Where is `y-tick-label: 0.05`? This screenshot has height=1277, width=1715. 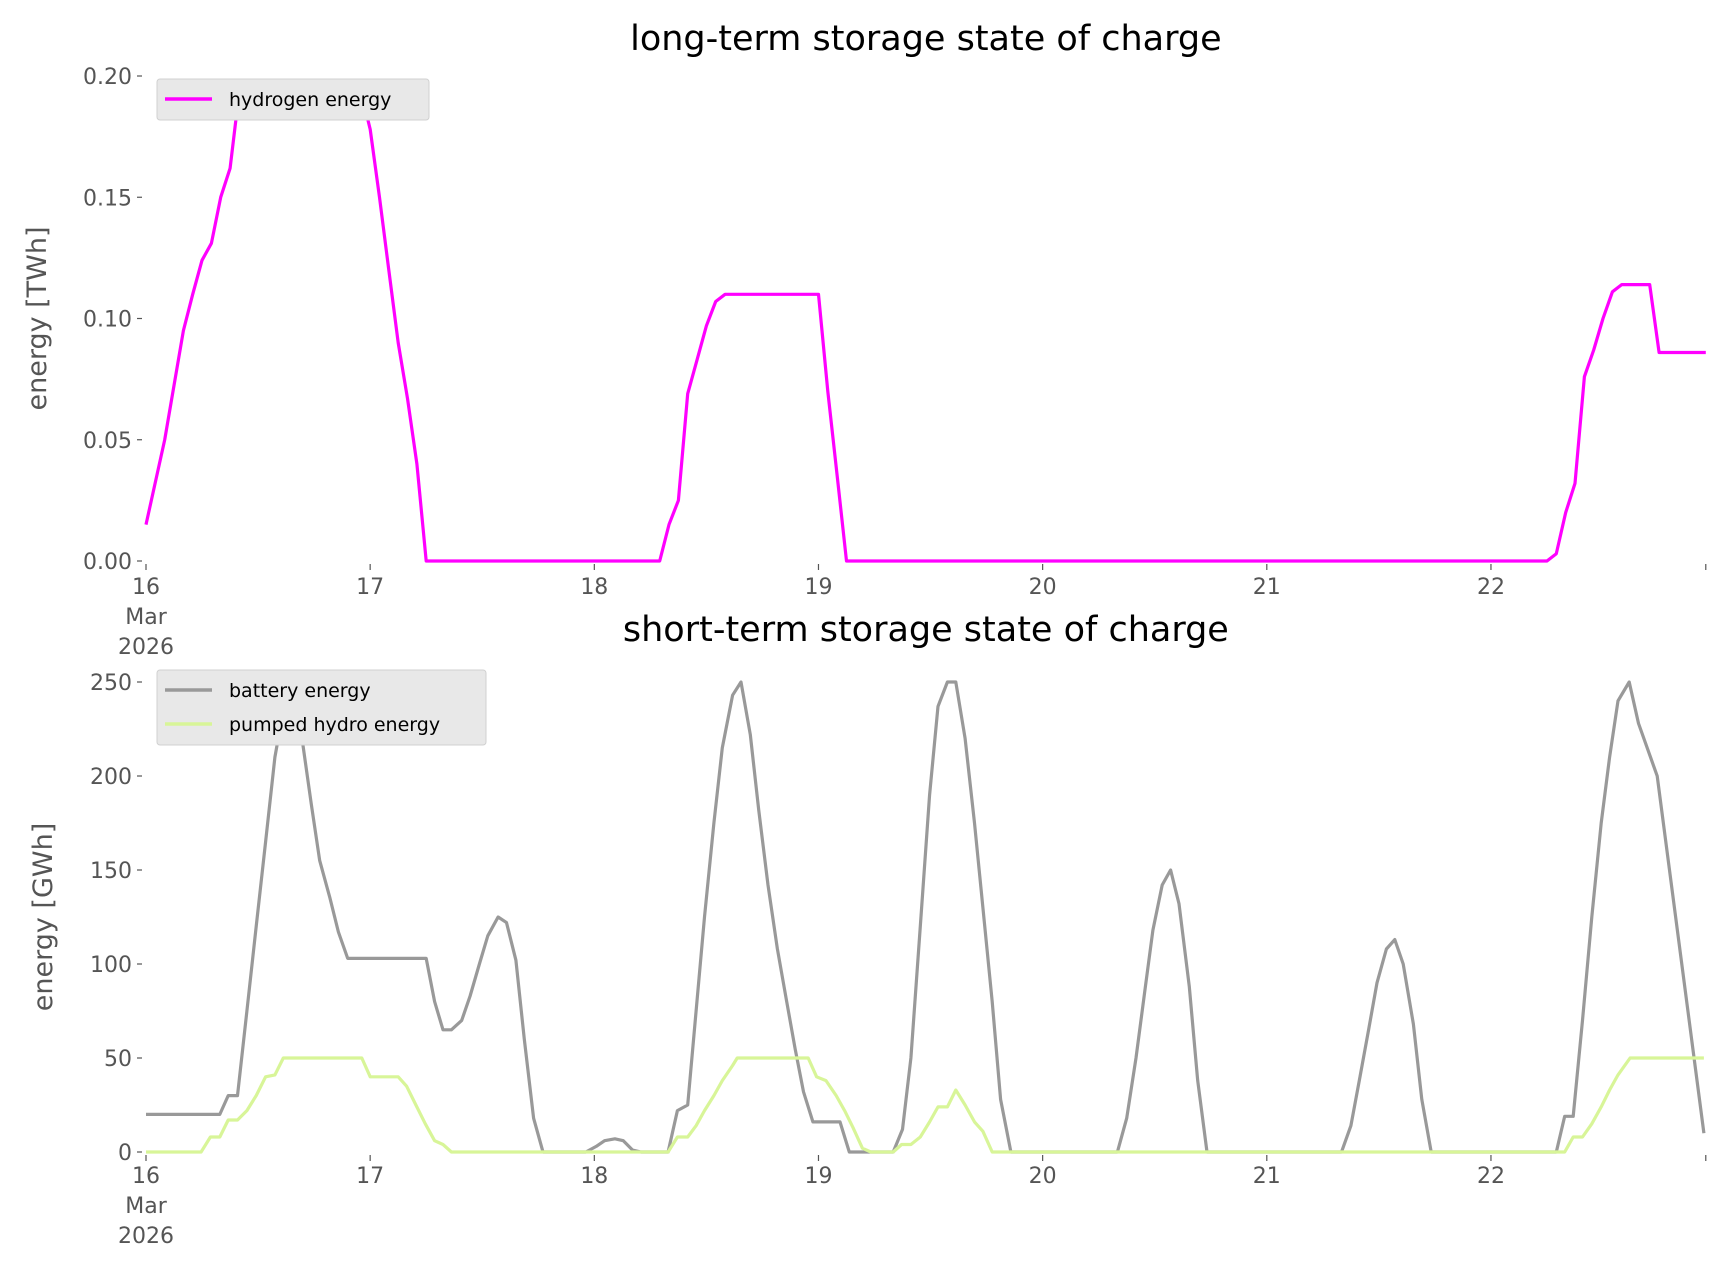
y-tick-label: 0.05 is located at coordinates (107, 441).